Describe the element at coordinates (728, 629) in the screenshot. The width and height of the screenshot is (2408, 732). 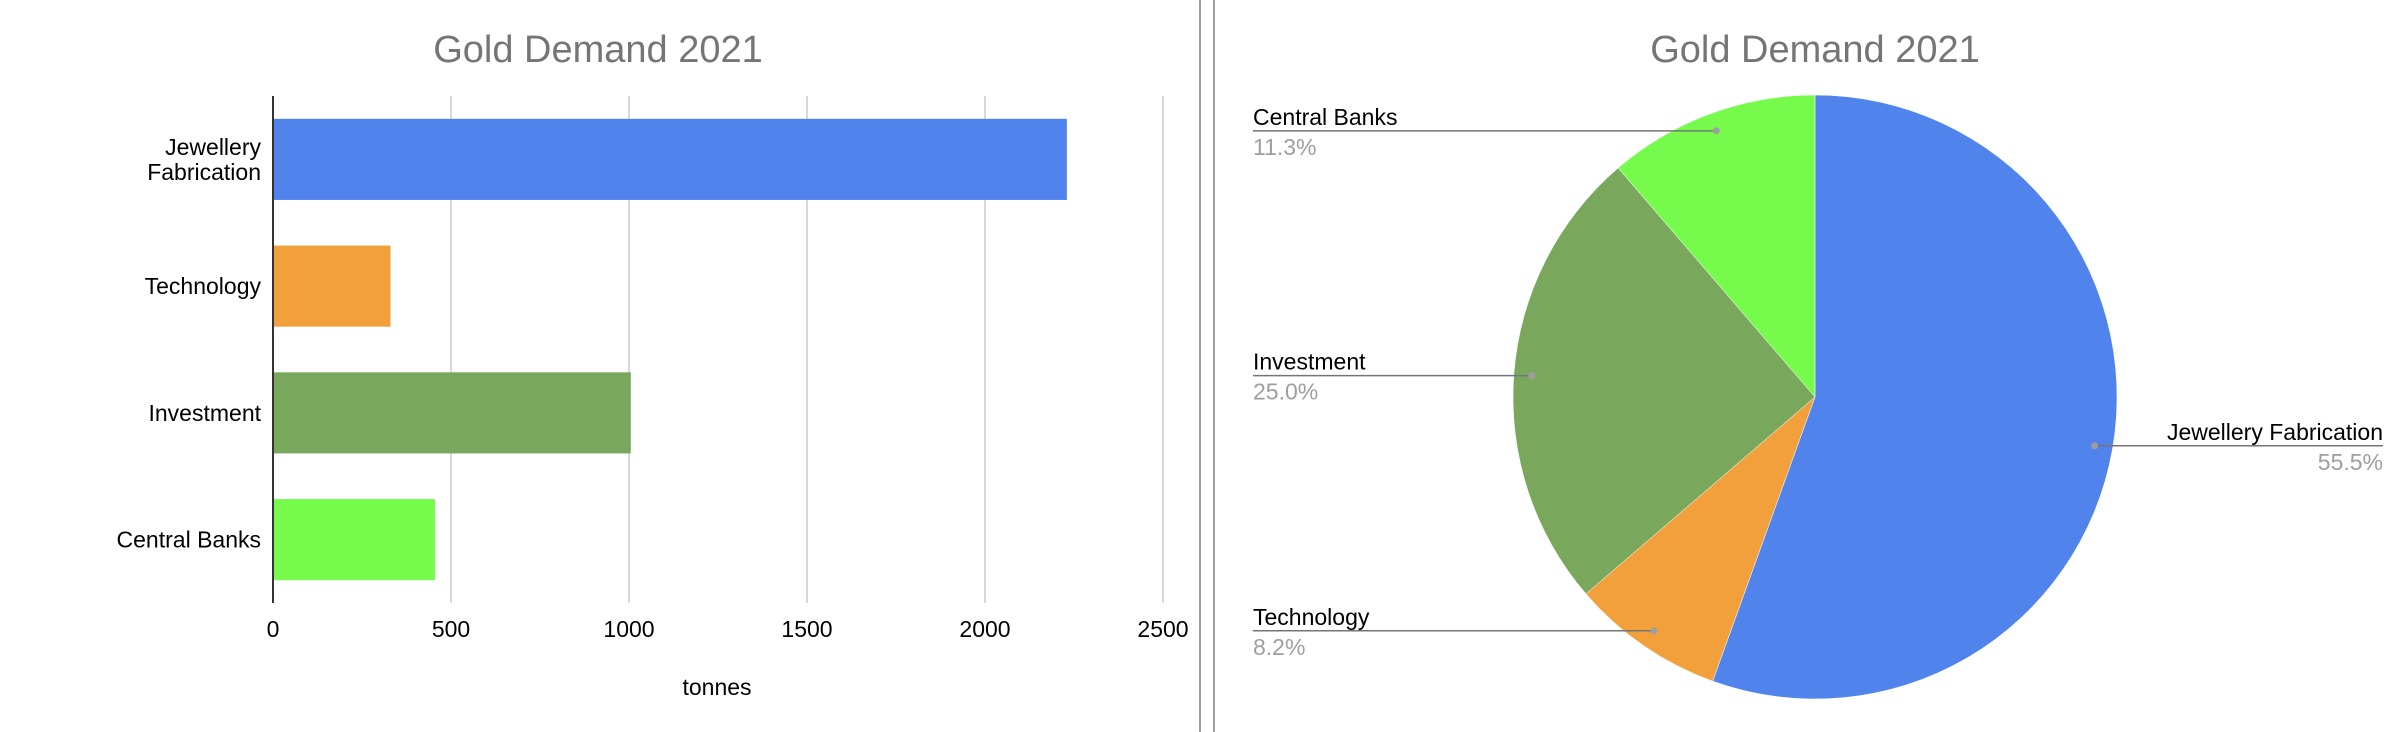
I see `bar-x-tick-labels: 0 500 1000 1500 2000 2500` at that location.